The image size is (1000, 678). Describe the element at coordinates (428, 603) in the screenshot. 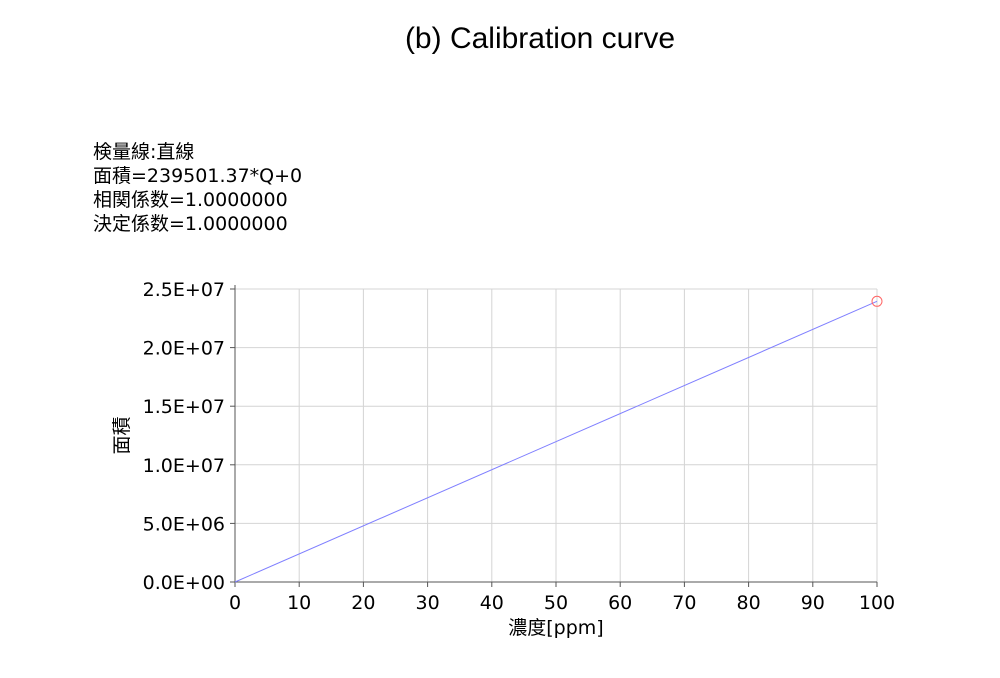

I see `x-tick-label: 30` at that location.